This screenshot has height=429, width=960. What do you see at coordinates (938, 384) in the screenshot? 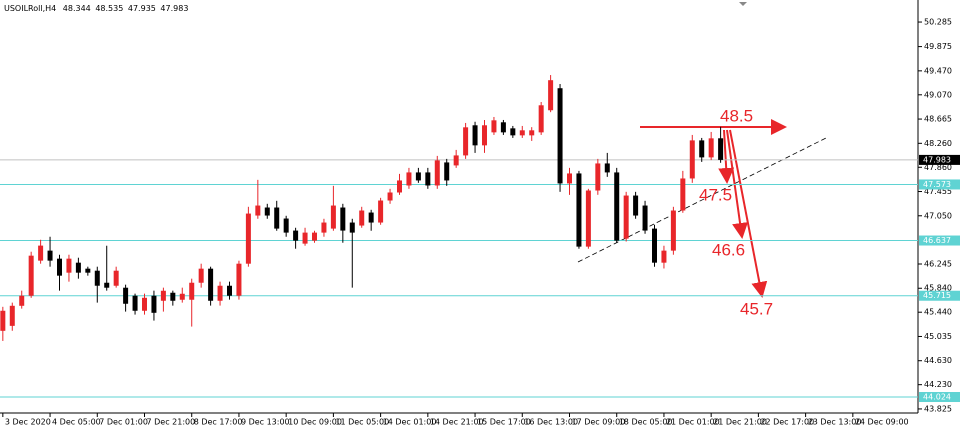
I see `y-tick-label: 44.230` at bounding box center [938, 384].